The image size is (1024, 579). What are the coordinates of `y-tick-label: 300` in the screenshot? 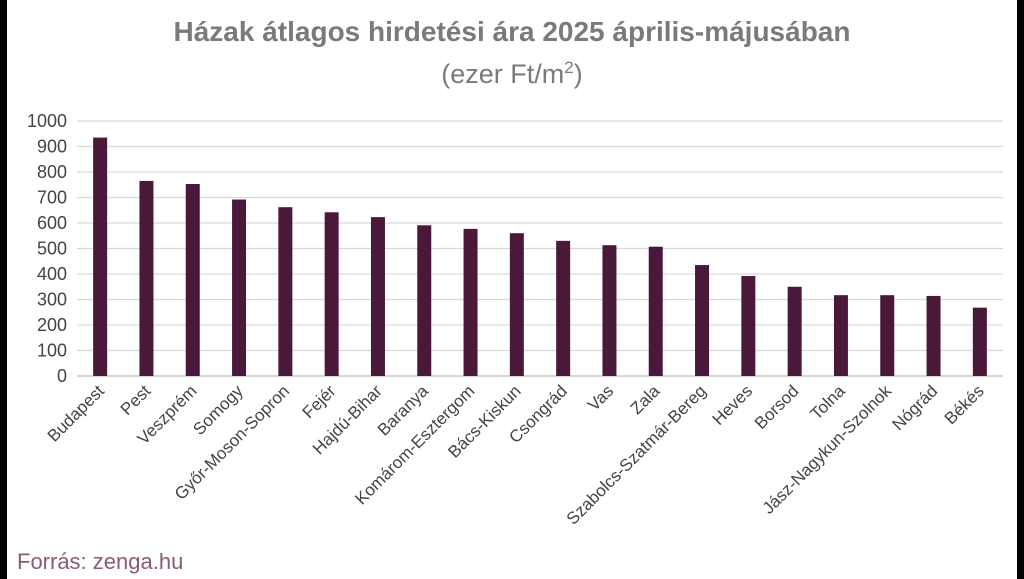 It's located at (52, 300).